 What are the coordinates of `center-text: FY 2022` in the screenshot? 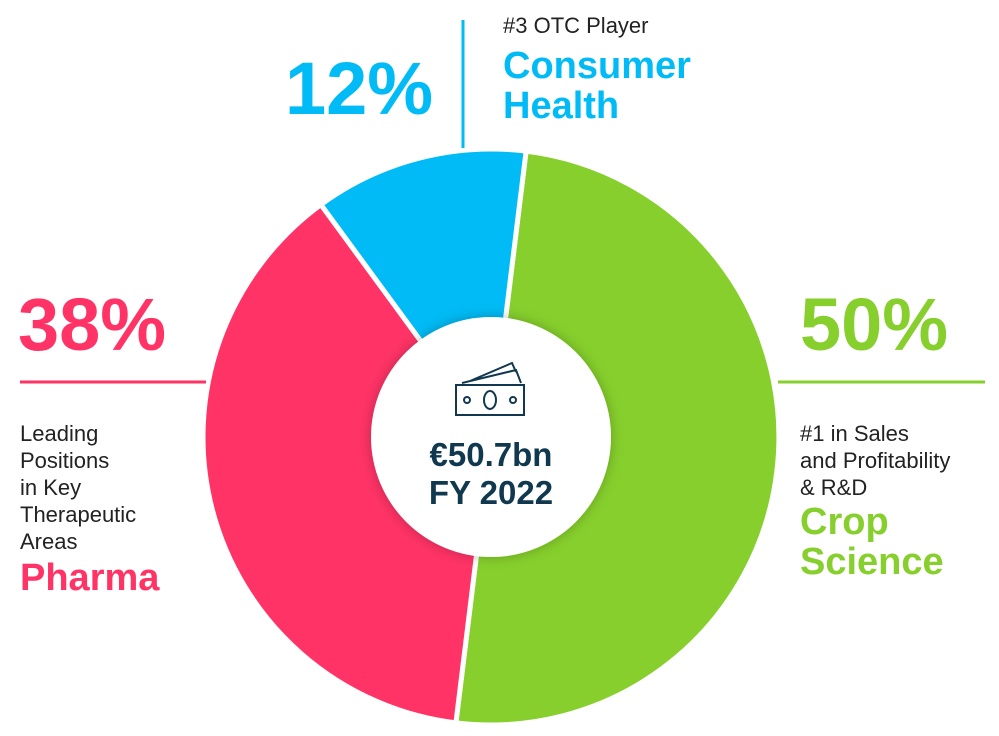 It's located at (491, 492).